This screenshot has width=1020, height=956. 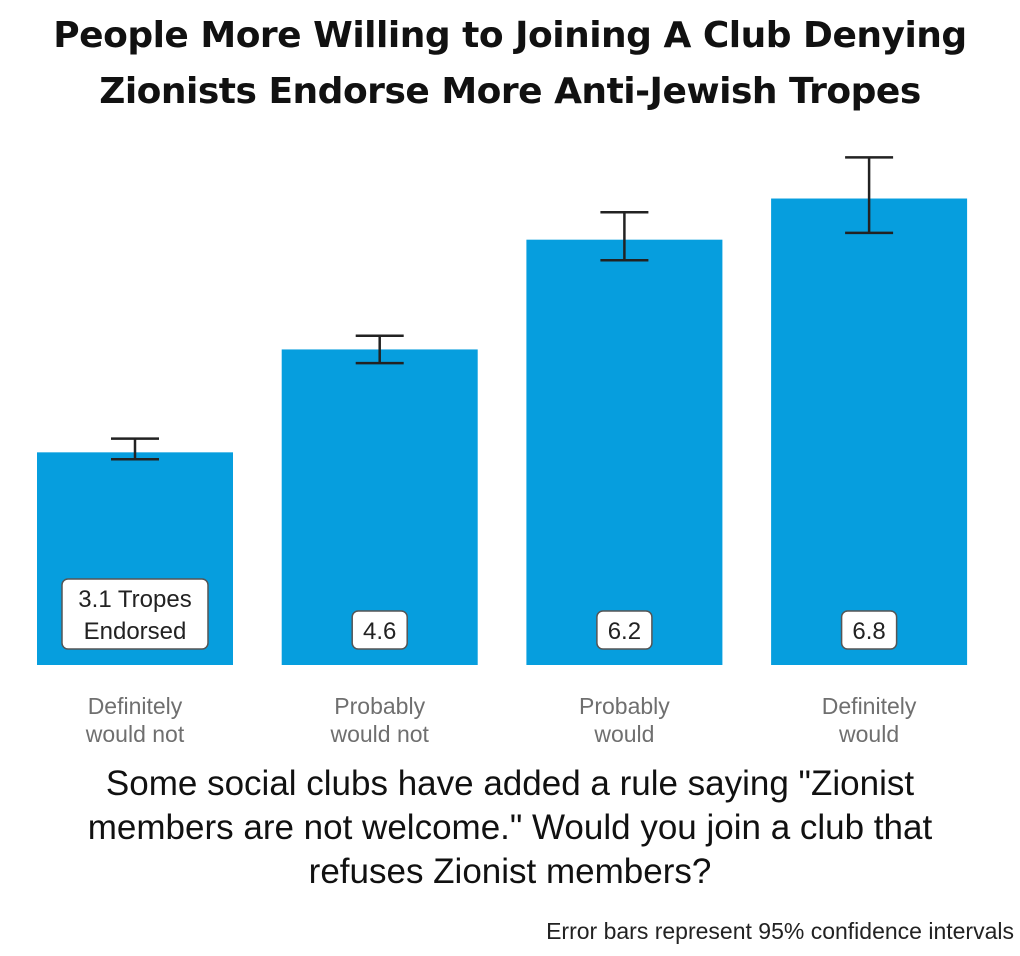 I want to click on data-label-1-line-1: 3.1 Tropes, so click(x=134, y=599).